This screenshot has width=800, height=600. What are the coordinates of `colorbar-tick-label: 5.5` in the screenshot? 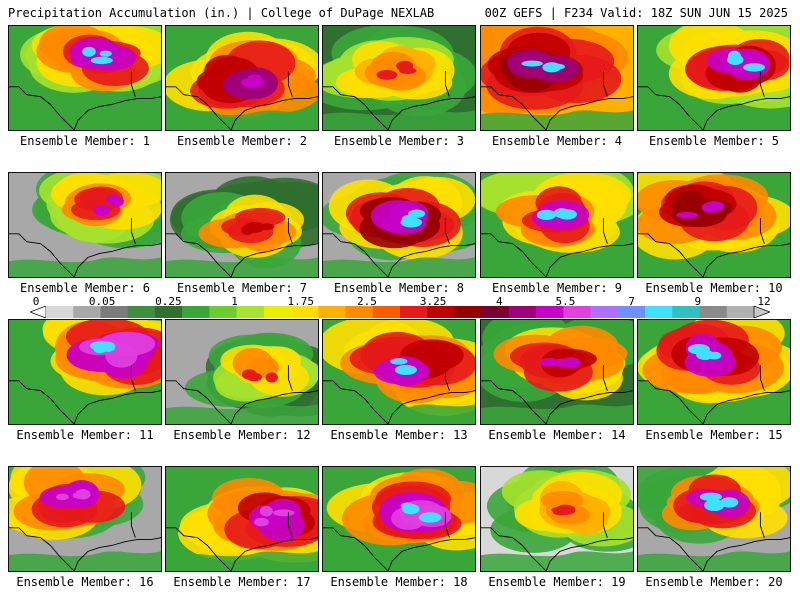 It's located at (565, 301).